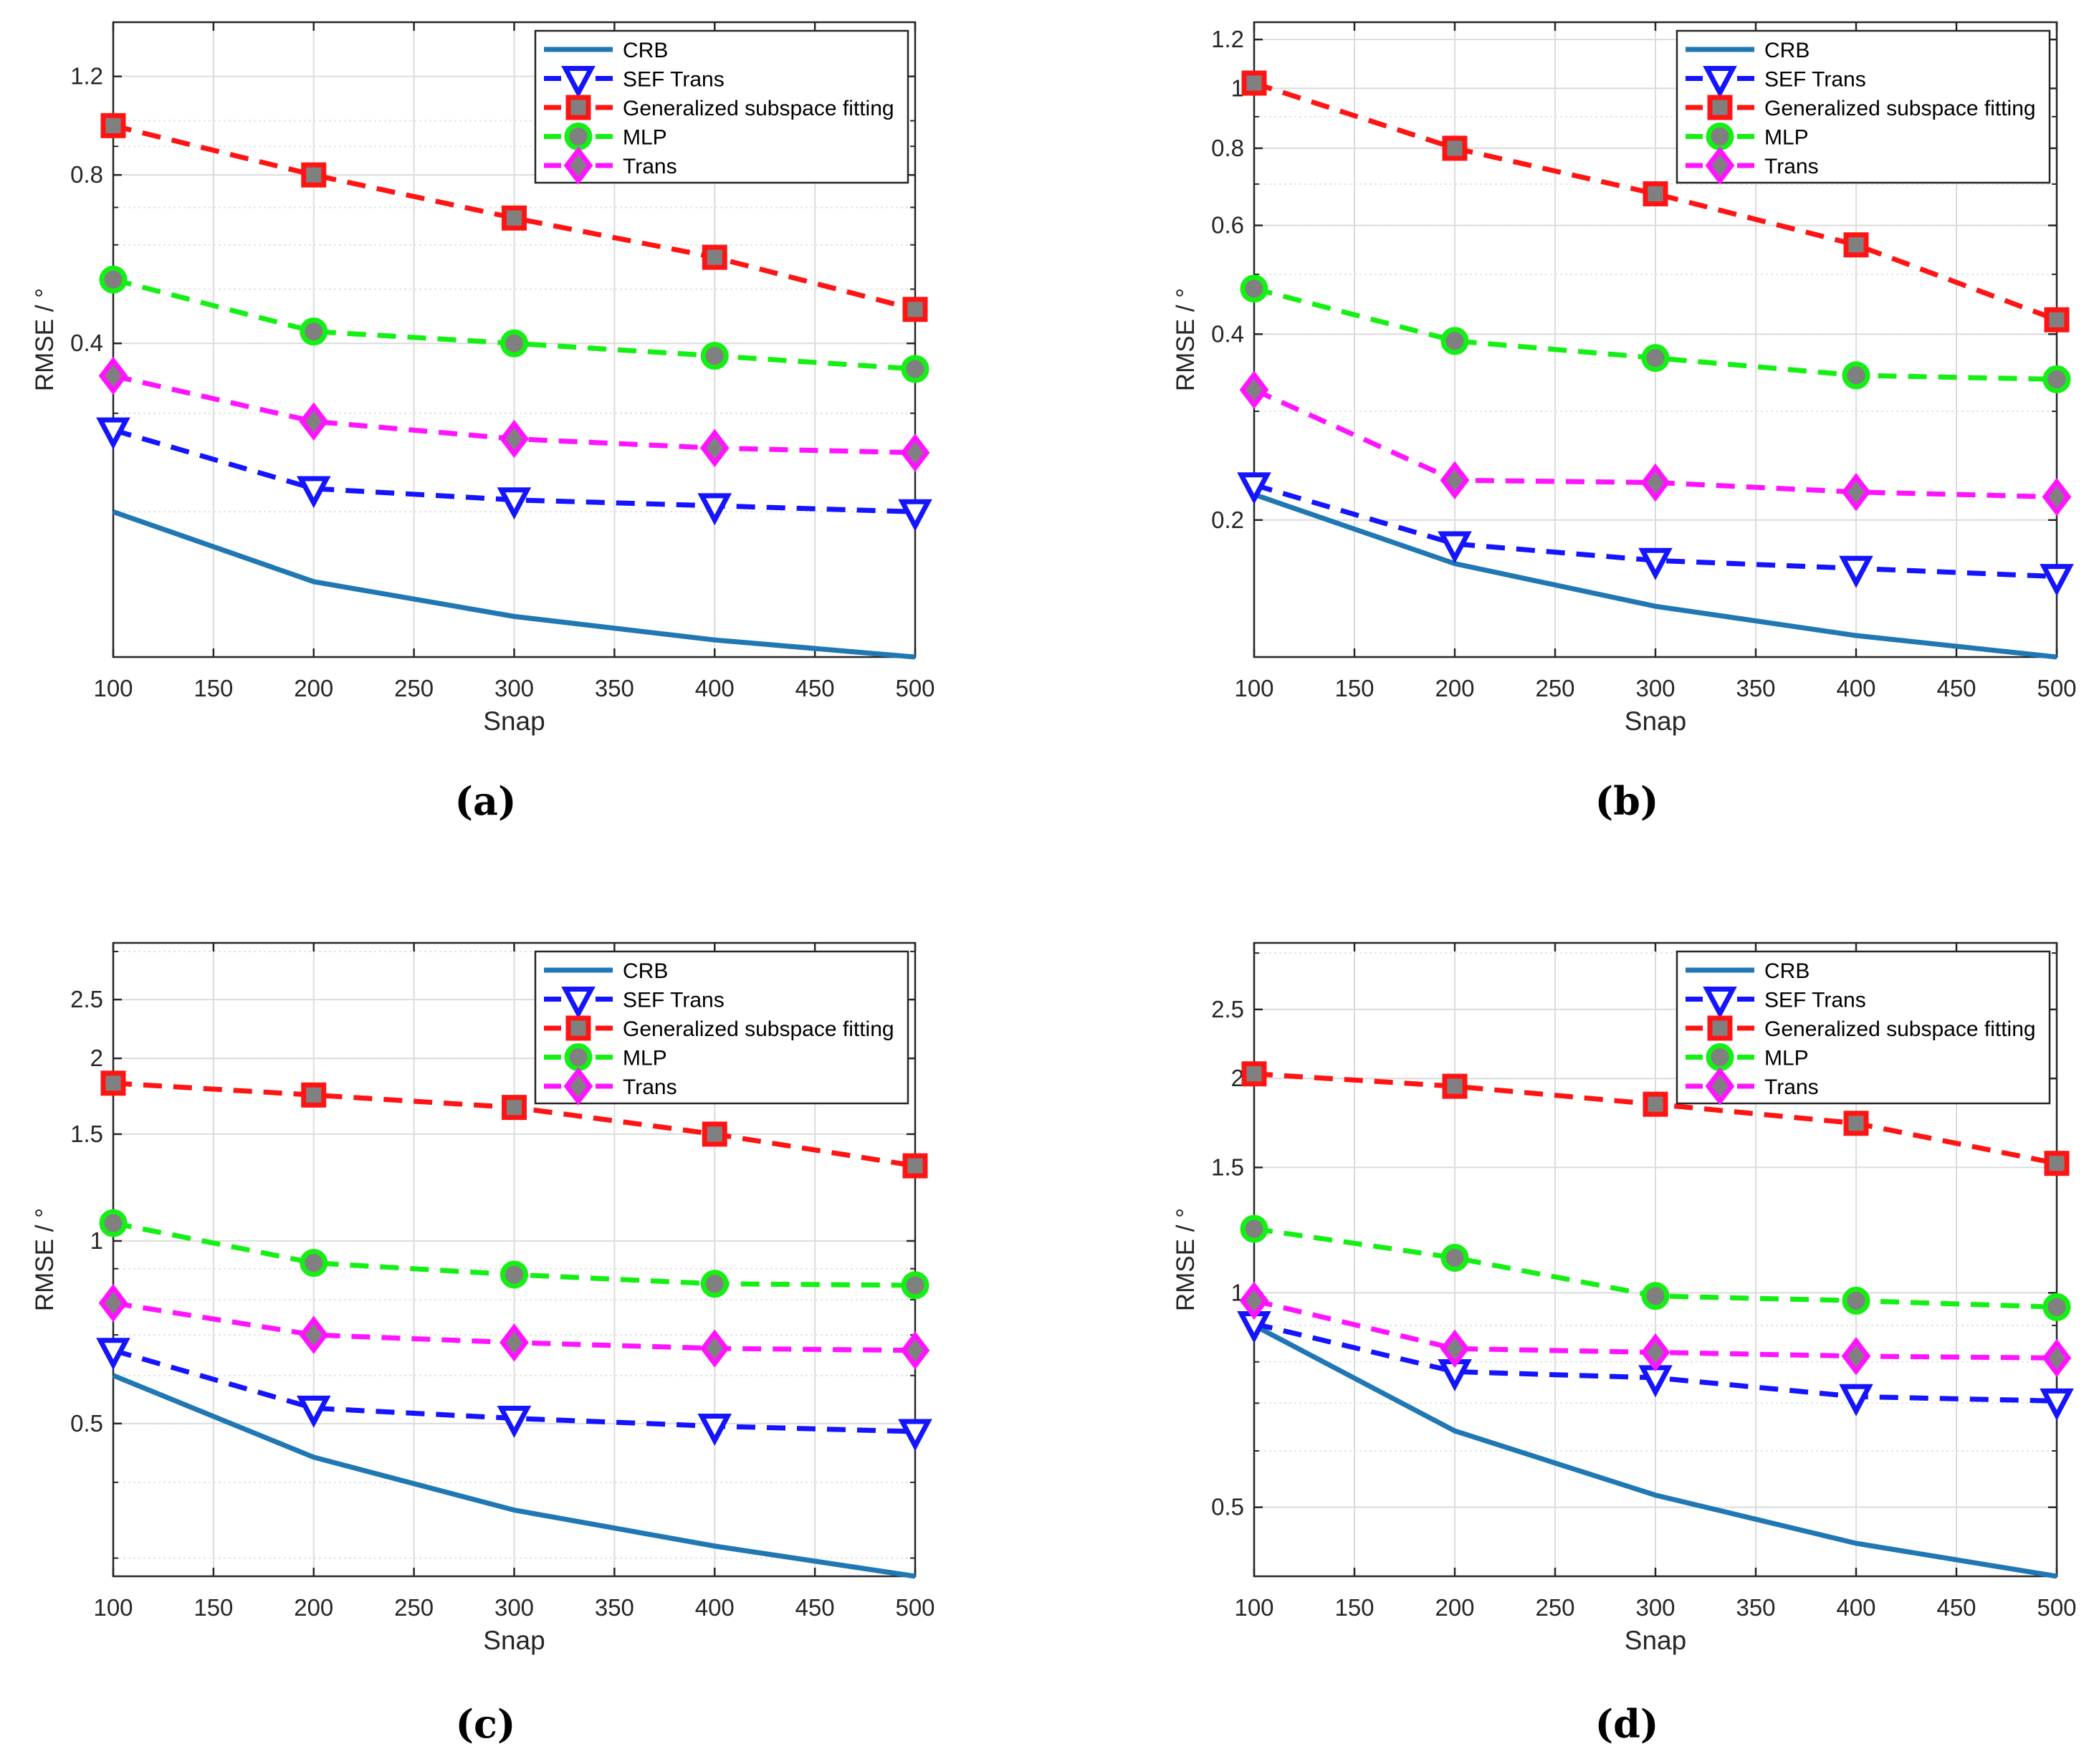  Describe the element at coordinates (1227, 1167) in the screenshot. I see `y-tick-label: 1.5` at that location.